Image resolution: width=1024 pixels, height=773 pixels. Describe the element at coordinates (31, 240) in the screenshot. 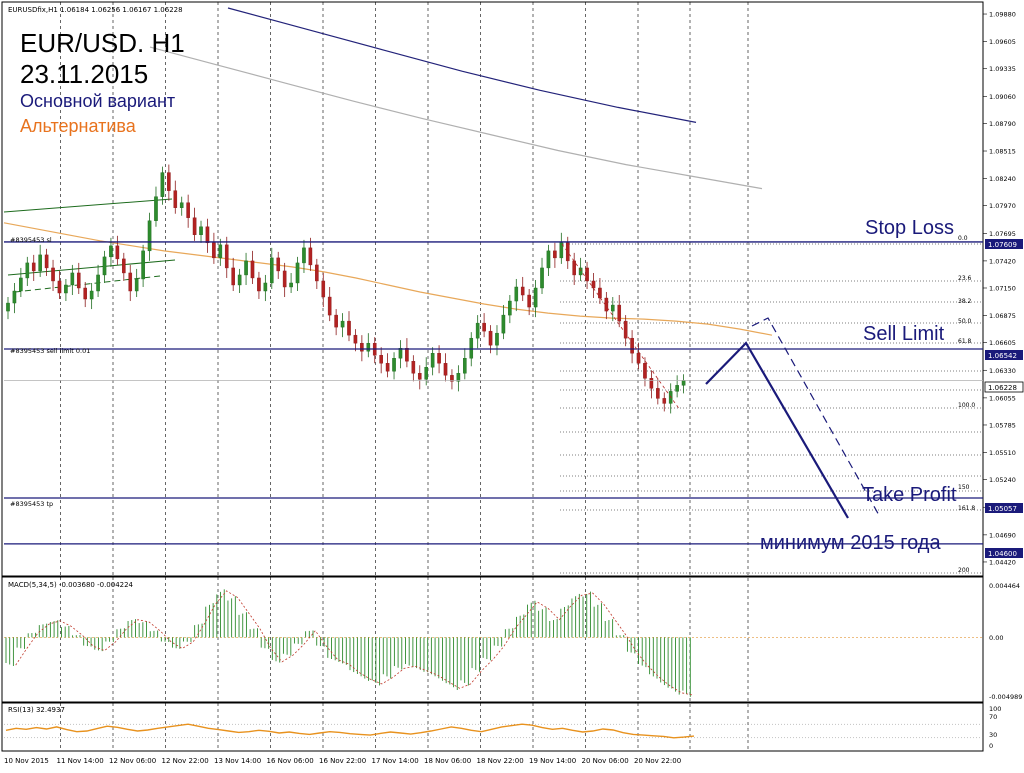

I see `order-sl-label: #8395453 sl` at that location.